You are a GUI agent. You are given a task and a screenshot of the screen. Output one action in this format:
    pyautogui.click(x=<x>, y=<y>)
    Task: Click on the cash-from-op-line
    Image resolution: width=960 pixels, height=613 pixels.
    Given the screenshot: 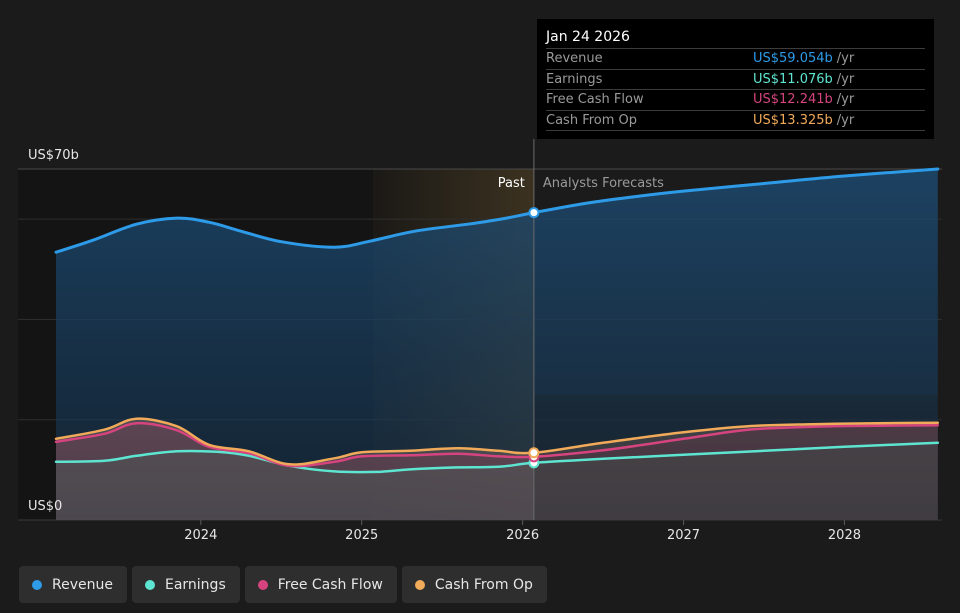 What is the action you would take?
    pyautogui.click(x=497, y=441)
    